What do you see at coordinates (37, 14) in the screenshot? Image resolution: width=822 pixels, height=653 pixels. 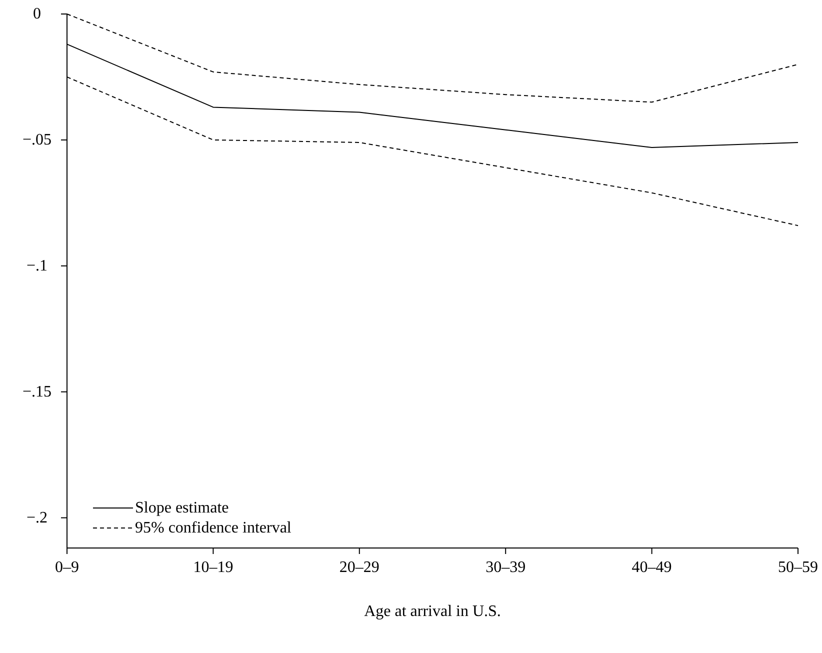 I see `y-tick-label: 0` at bounding box center [37, 14].